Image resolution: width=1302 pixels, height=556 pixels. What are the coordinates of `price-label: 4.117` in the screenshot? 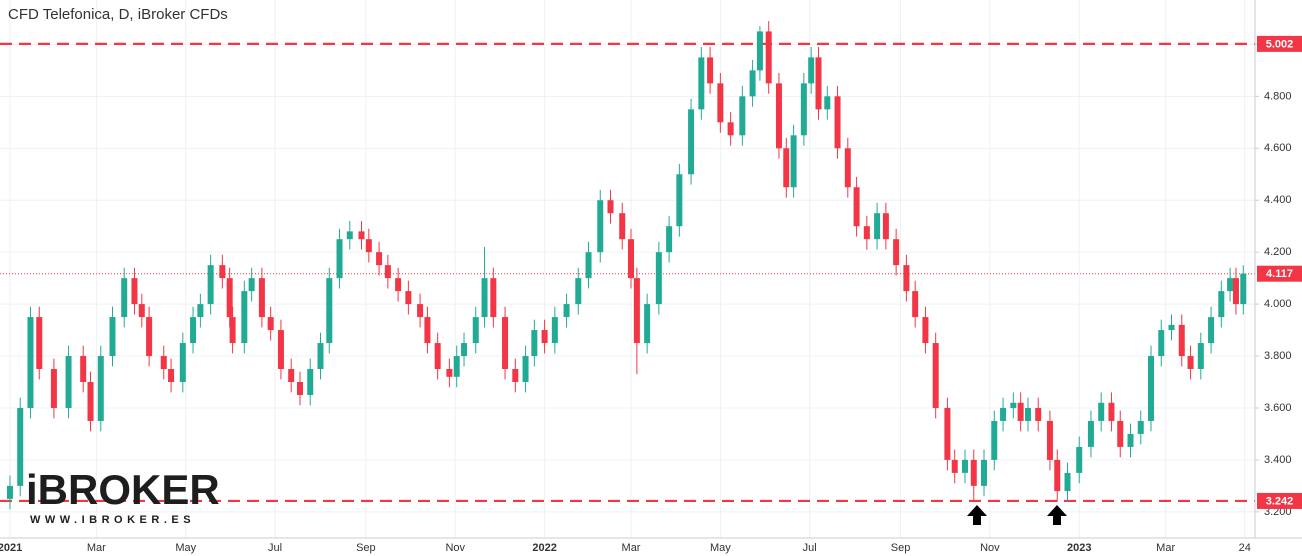 It's located at (1279, 274).